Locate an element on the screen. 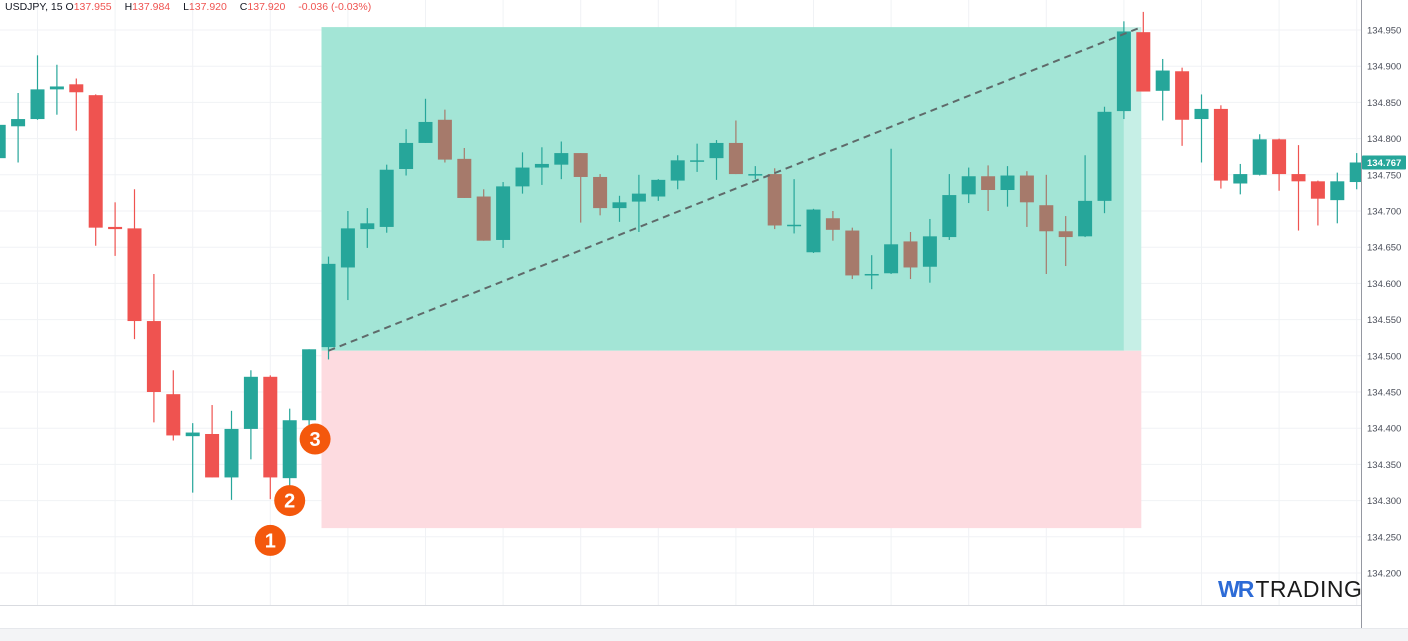 The height and width of the screenshot is (641, 1408). price-tick-label: 134.550 is located at coordinates (1384, 320).